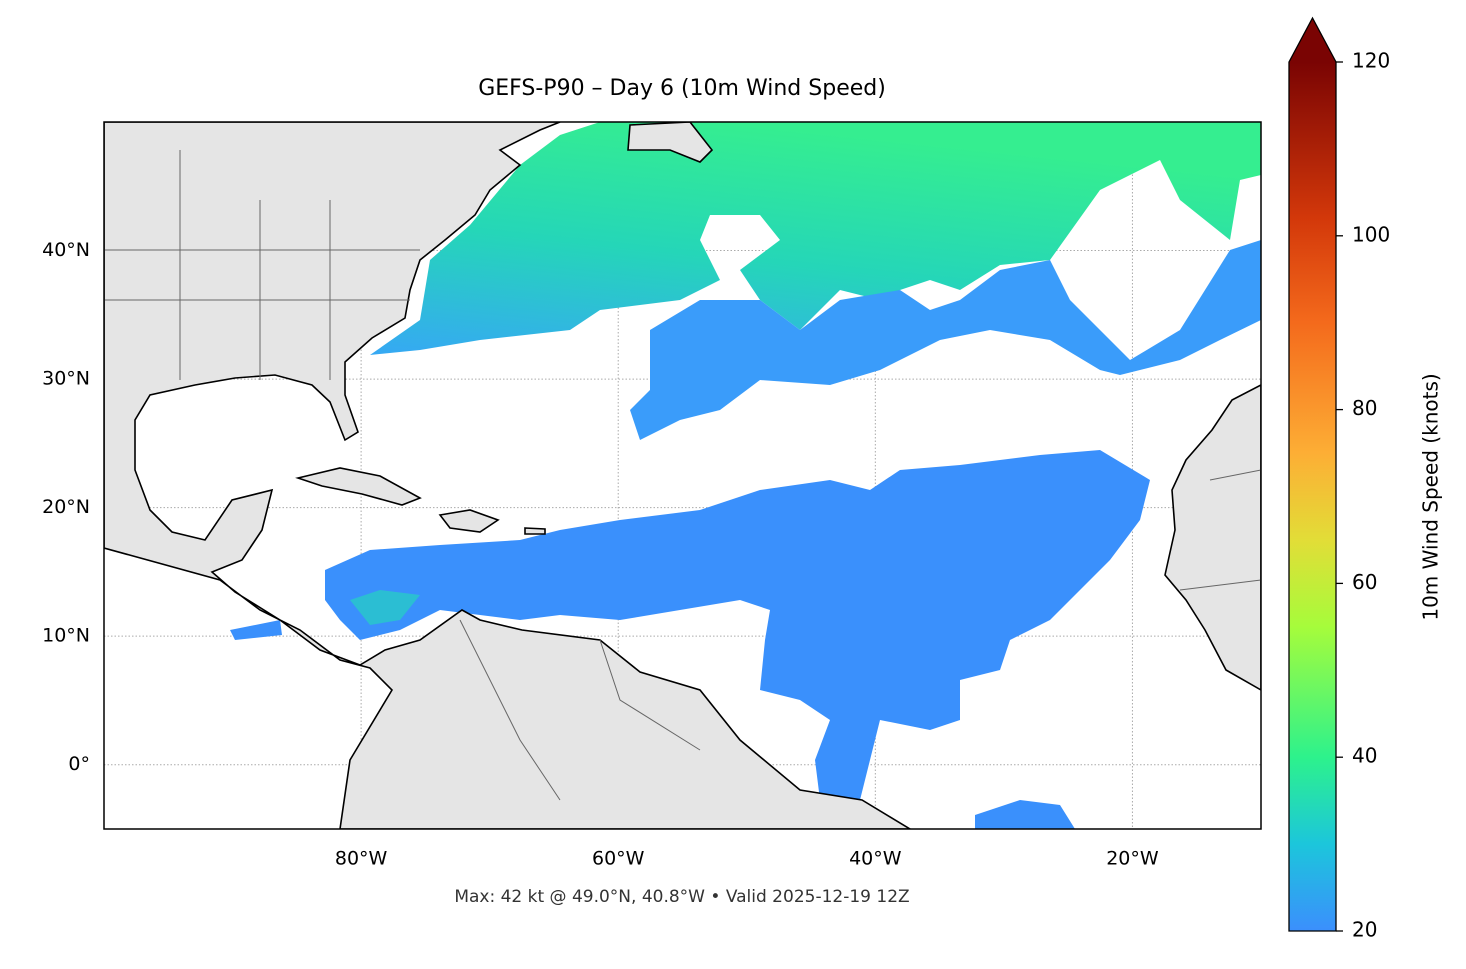  What do you see at coordinates (361, 859) in the screenshot?
I see `x-tick-label: 80°W` at bounding box center [361, 859].